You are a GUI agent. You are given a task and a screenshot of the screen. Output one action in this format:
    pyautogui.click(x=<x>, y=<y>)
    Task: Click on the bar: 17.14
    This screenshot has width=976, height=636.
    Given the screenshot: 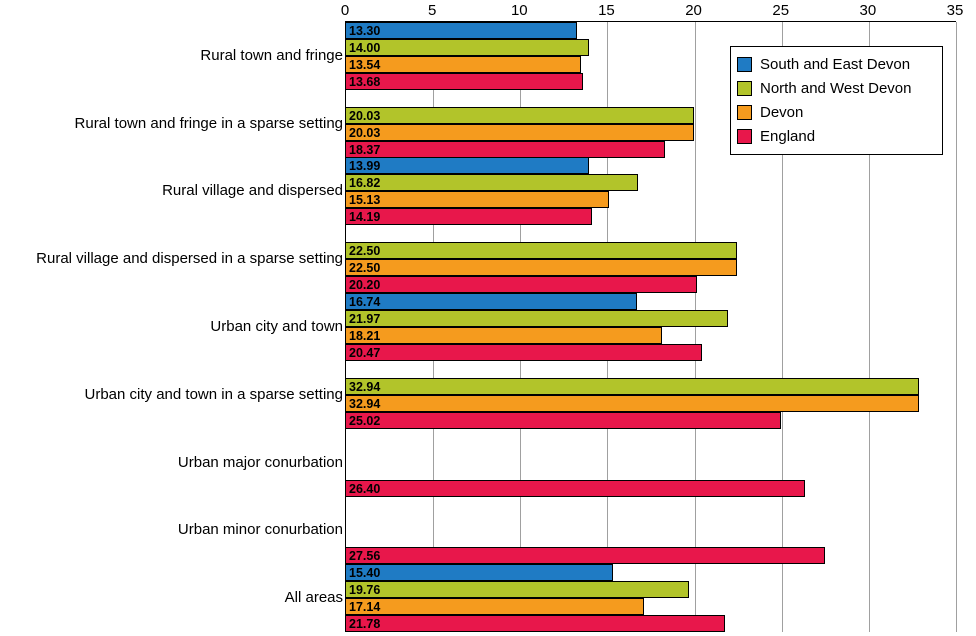 What is the action you would take?
    pyautogui.click(x=494, y=607)
    